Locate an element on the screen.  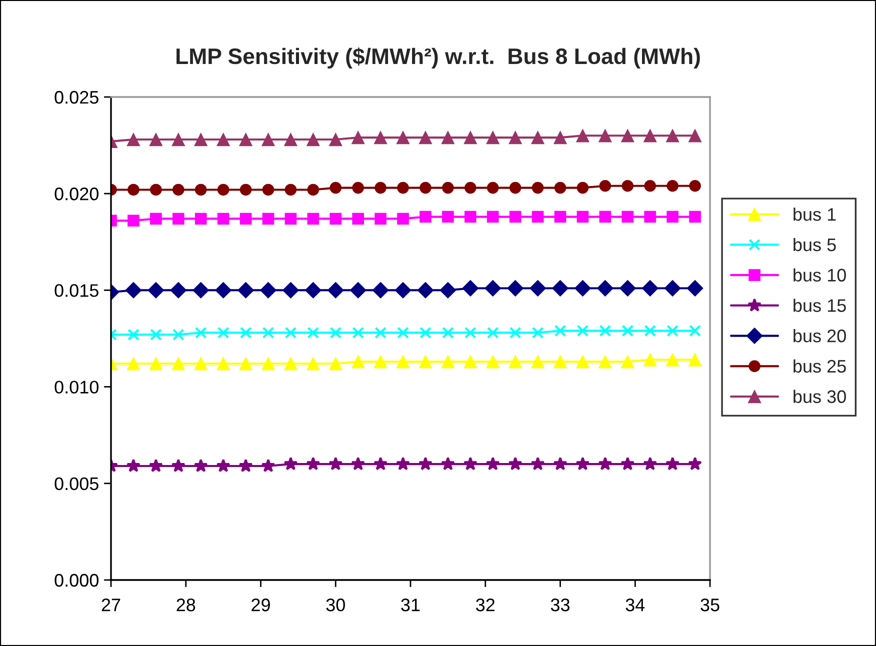
y-tick-label: 0.005 is located at coordinates (76, 483).